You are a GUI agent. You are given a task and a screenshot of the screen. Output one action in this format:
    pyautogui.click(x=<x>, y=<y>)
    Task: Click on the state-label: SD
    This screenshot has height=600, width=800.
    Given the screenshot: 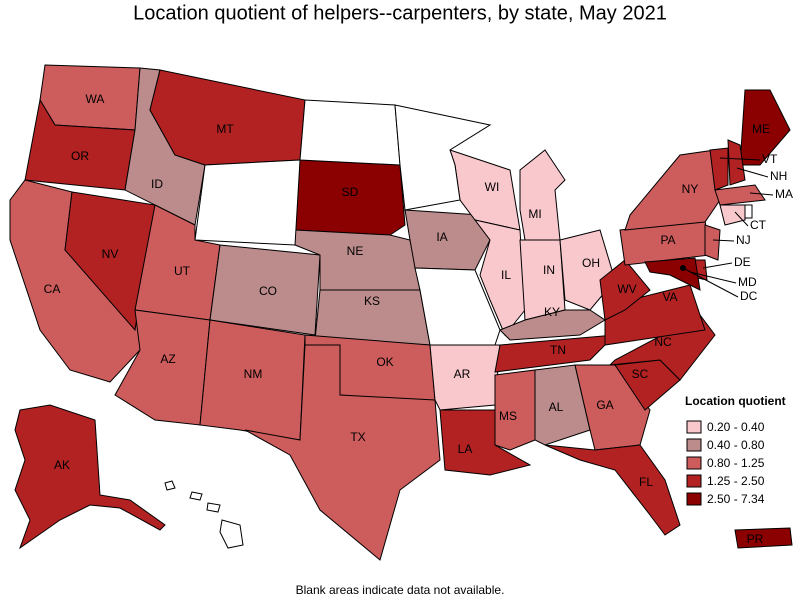 What is the action you would take?
    pyautogui.click(x=350, y=192)
    